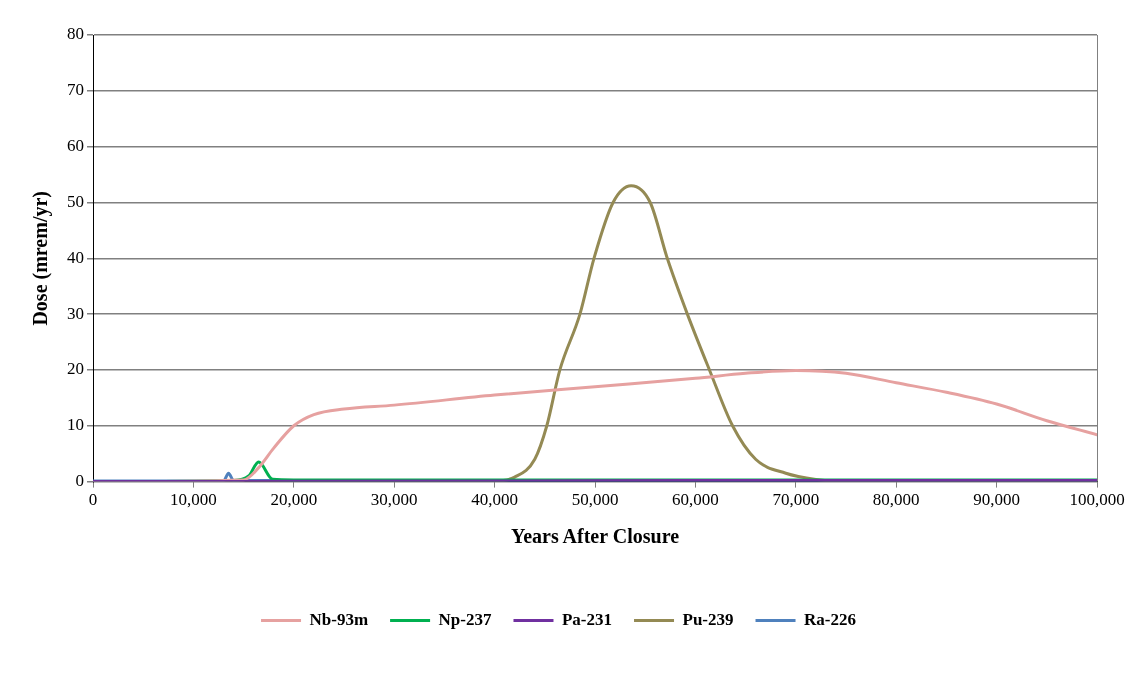 The width and height of the screenshot is (1142, 674). I want to click on y-tick-label: 30, so click(75, 313).